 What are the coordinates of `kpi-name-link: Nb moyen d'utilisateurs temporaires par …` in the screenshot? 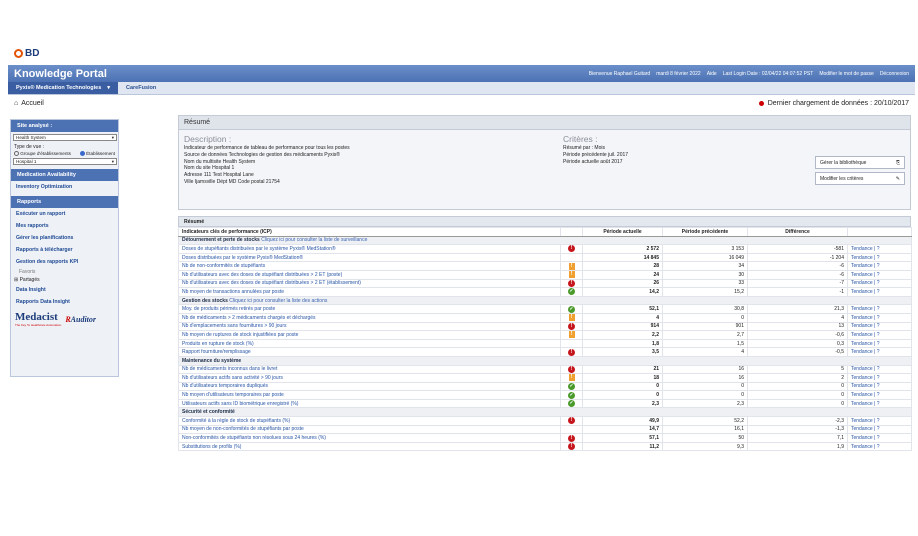 It's located at (369, 395).